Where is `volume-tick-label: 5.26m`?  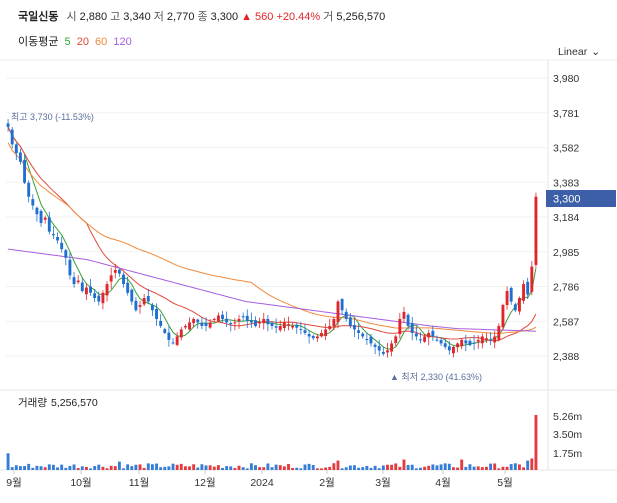 volume-tick-label: 5.26m is located at coordinates (567, 417).